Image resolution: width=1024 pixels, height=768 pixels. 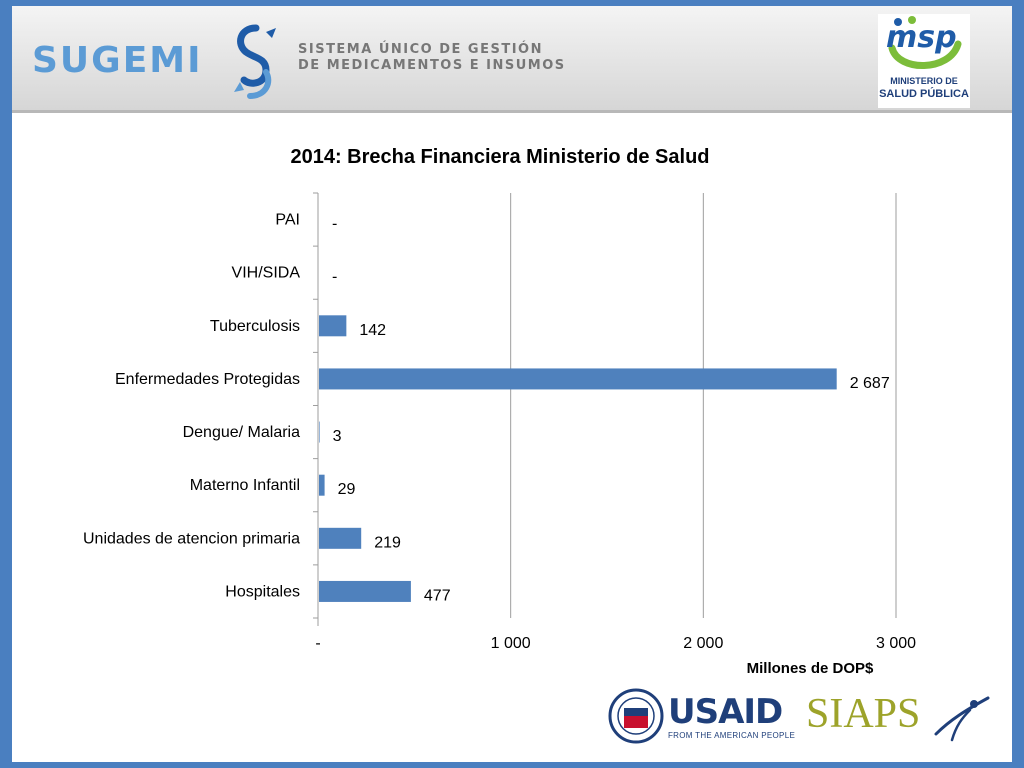 What do you see at coordinates (870, 383) in the screenshot?
I see `value-label: 2 687` at bounding box center [870, 383].